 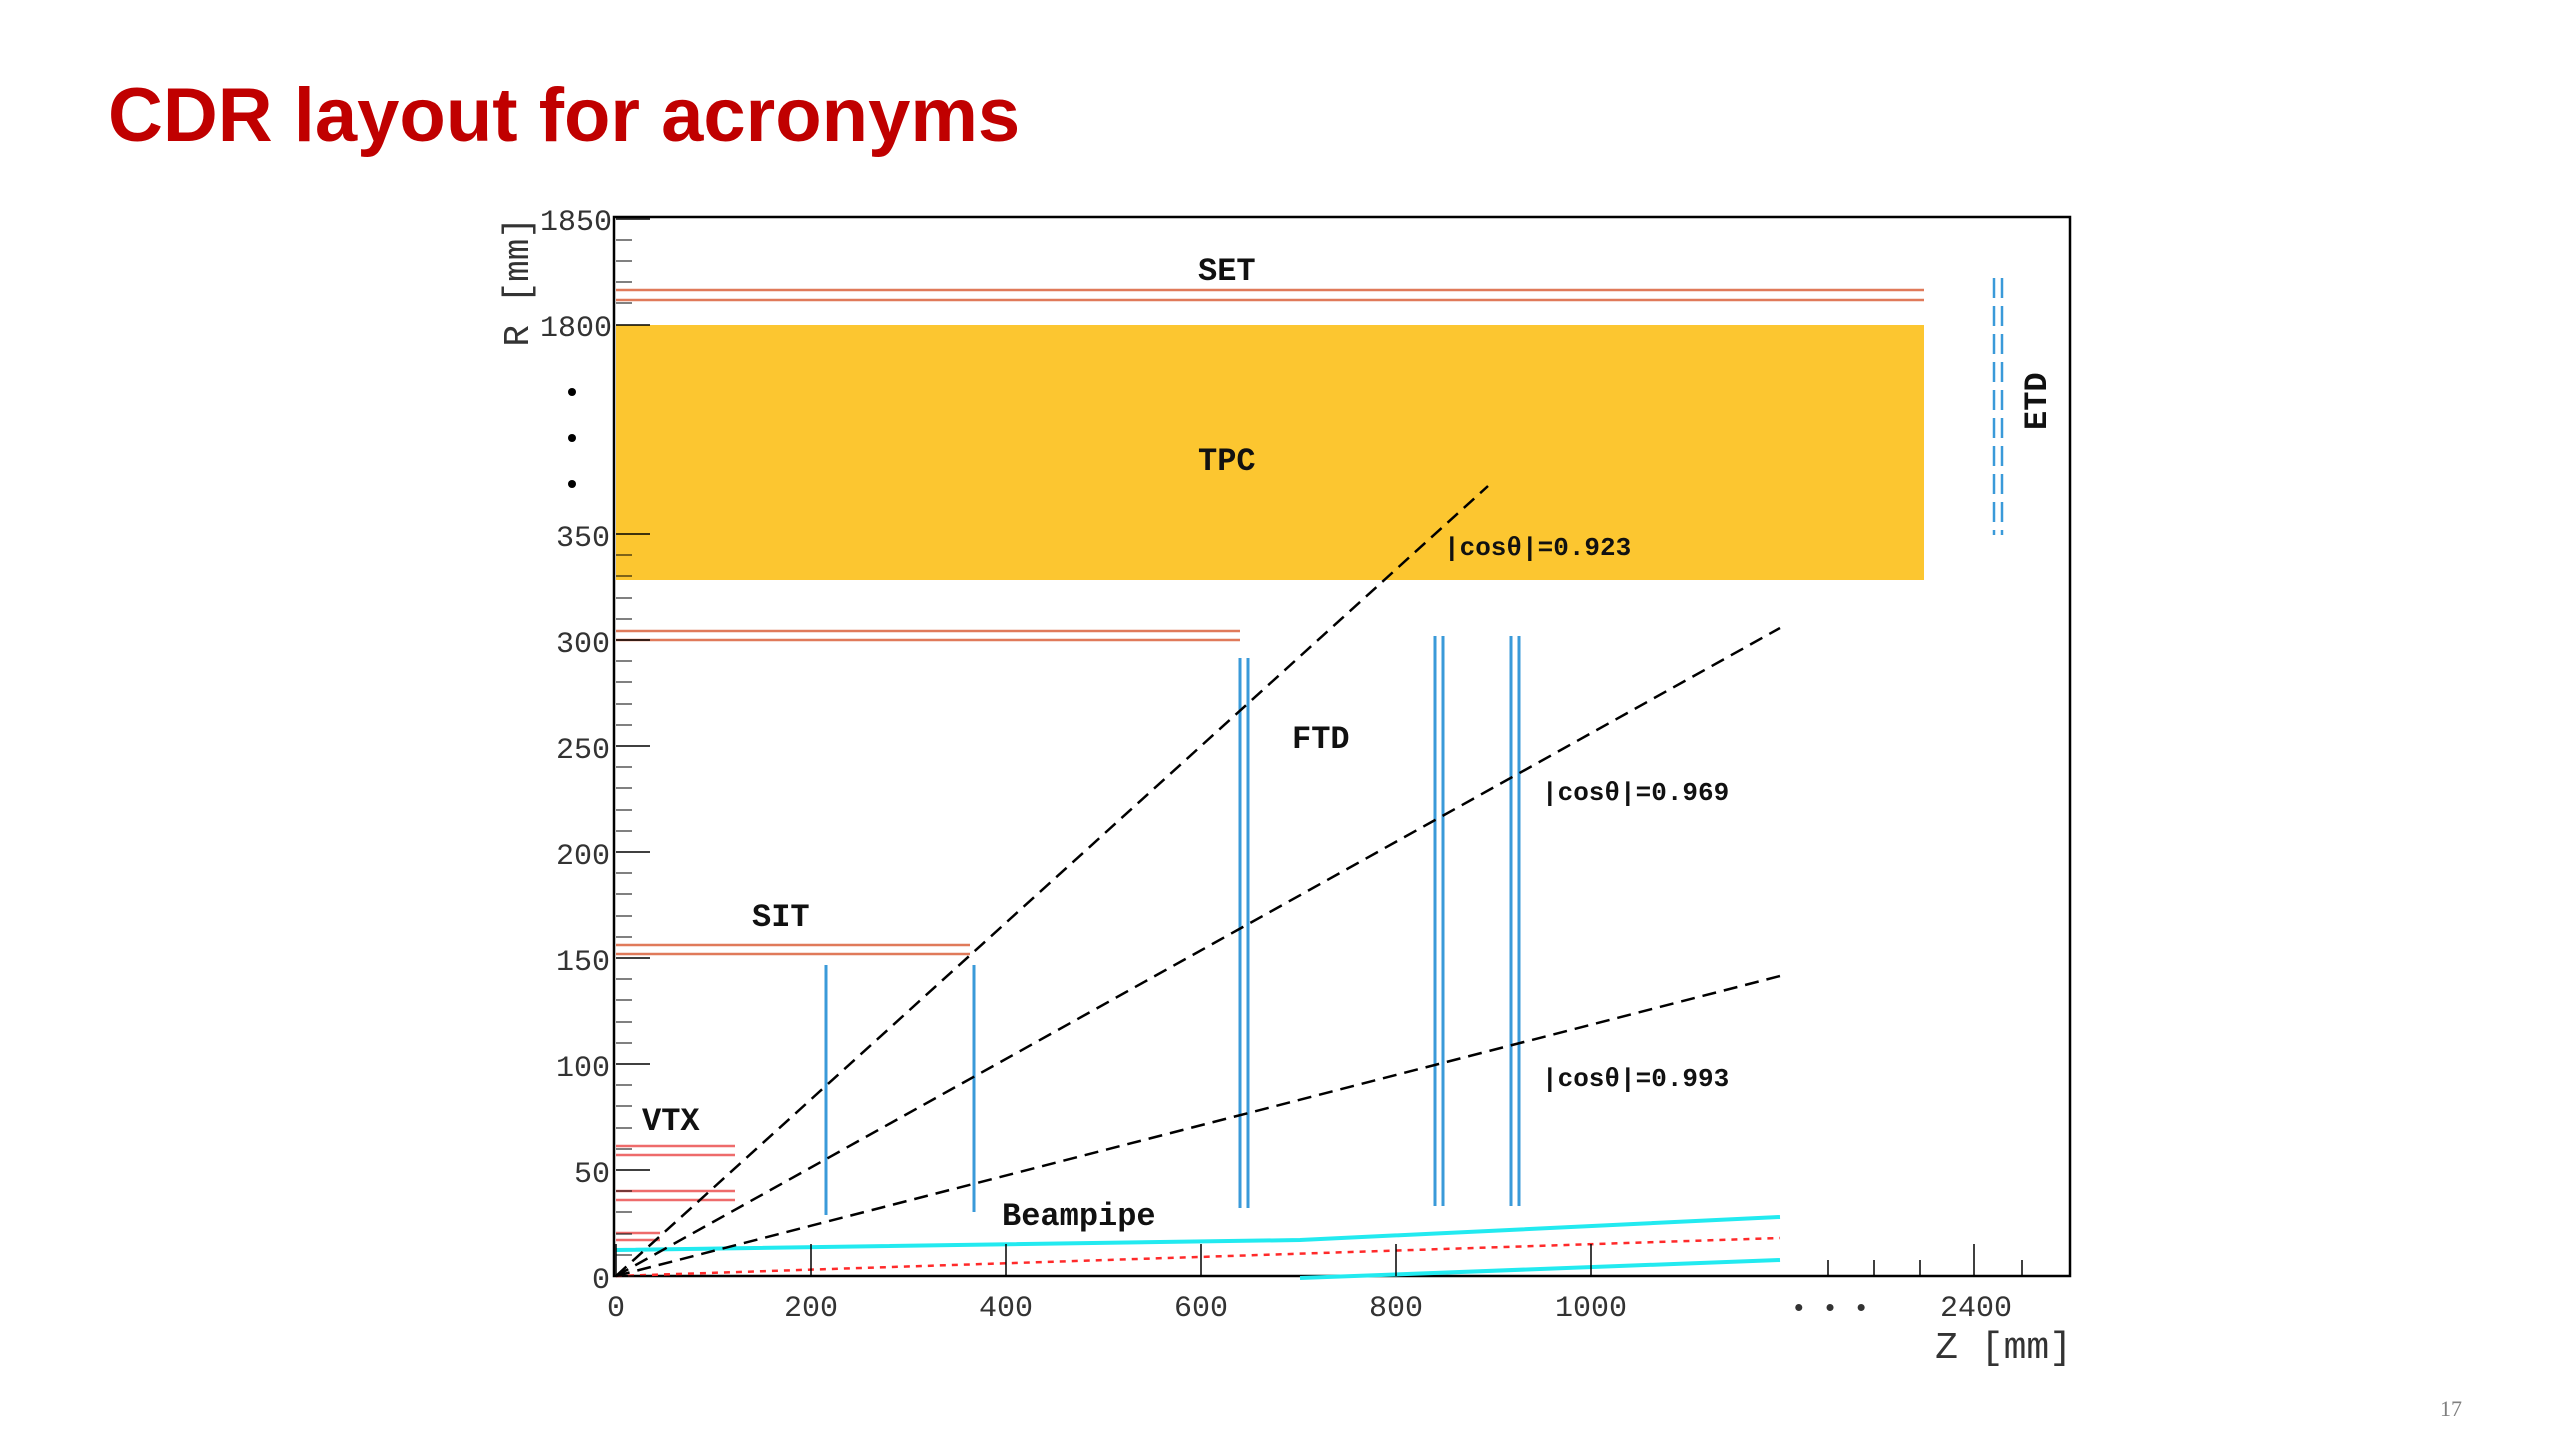 I want to click on angle-label: |cosθ|=0.923, so click(x=1537, y=548).